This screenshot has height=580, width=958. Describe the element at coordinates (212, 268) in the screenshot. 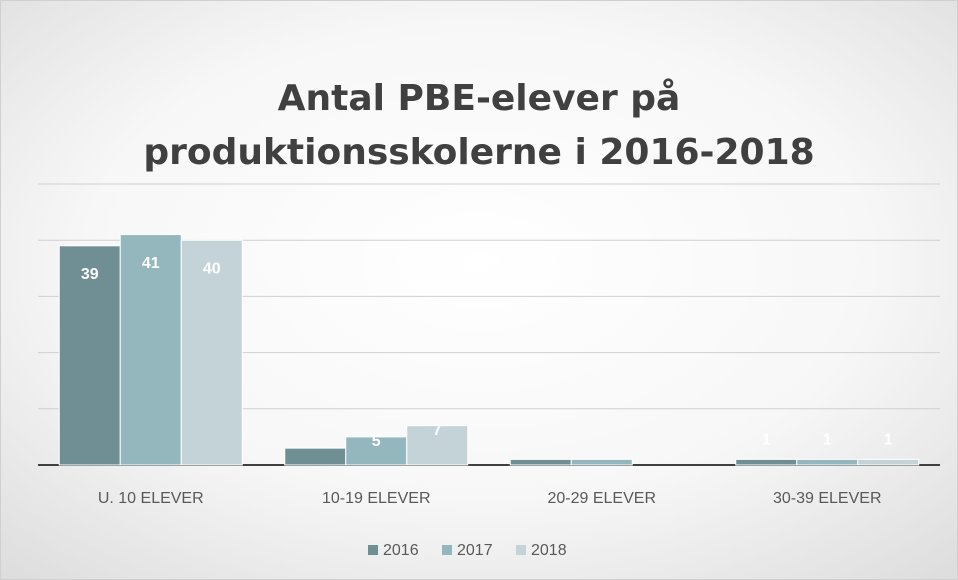

I see `data-label: 40` at that location.